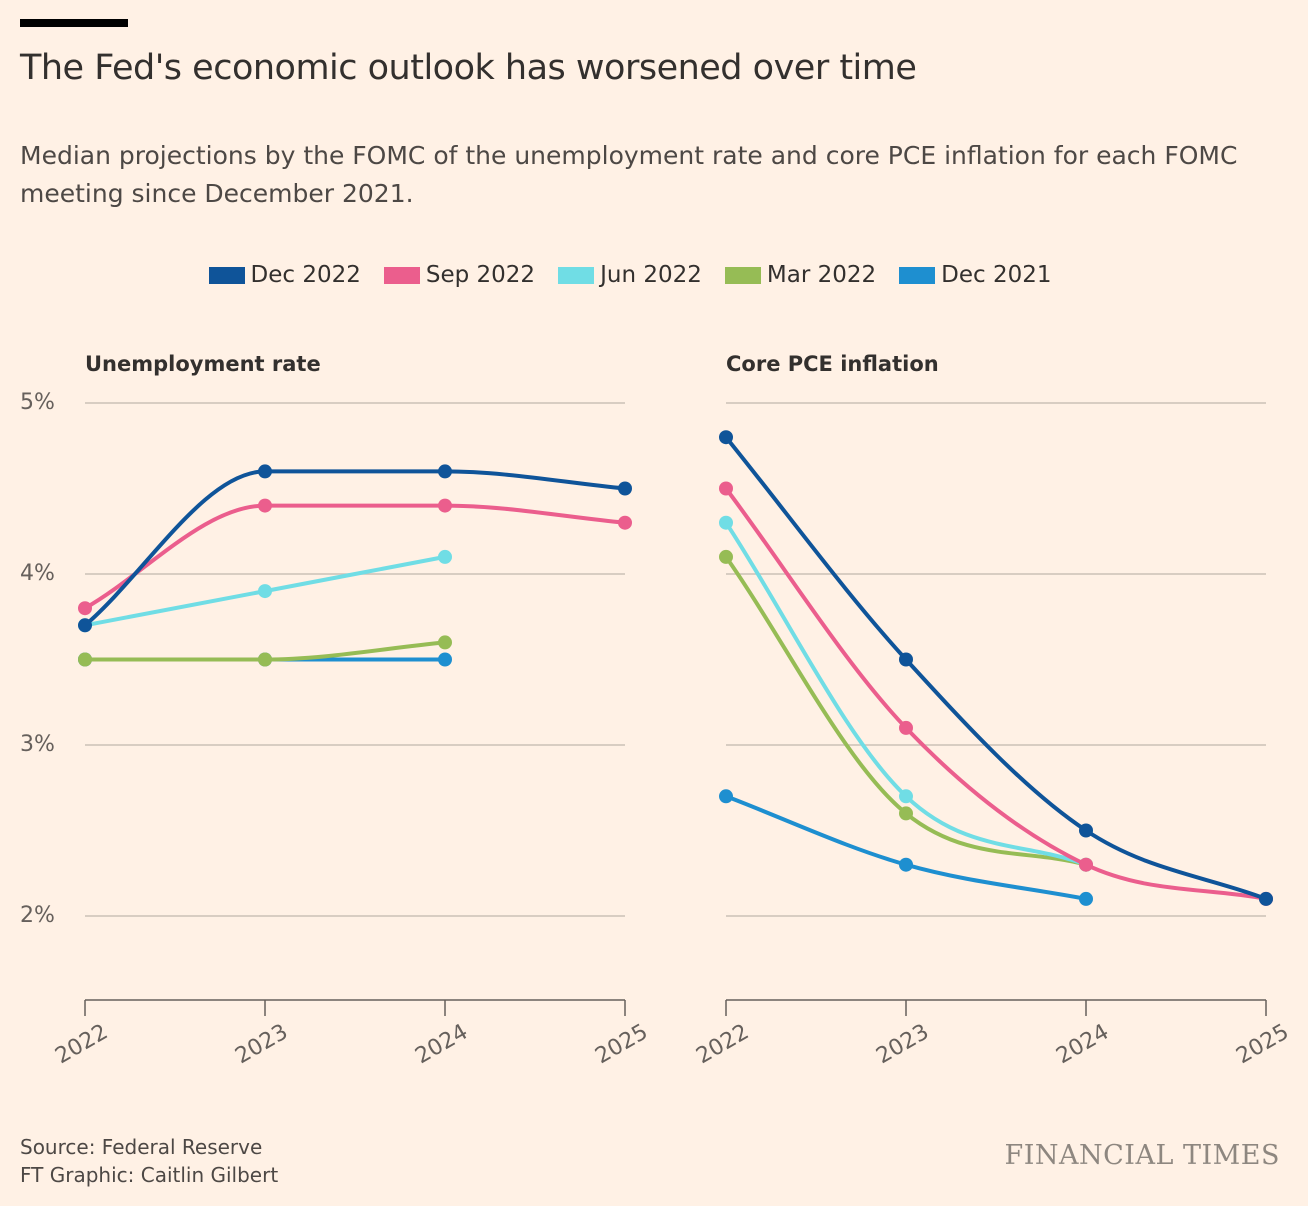 Image resolution: width=1308 pixels, height=1206 pixels. What do you see at coordinates (480, 275) in the screenshot?
I see `legend-label: Sep 2022` at bounding box center [480, 275].